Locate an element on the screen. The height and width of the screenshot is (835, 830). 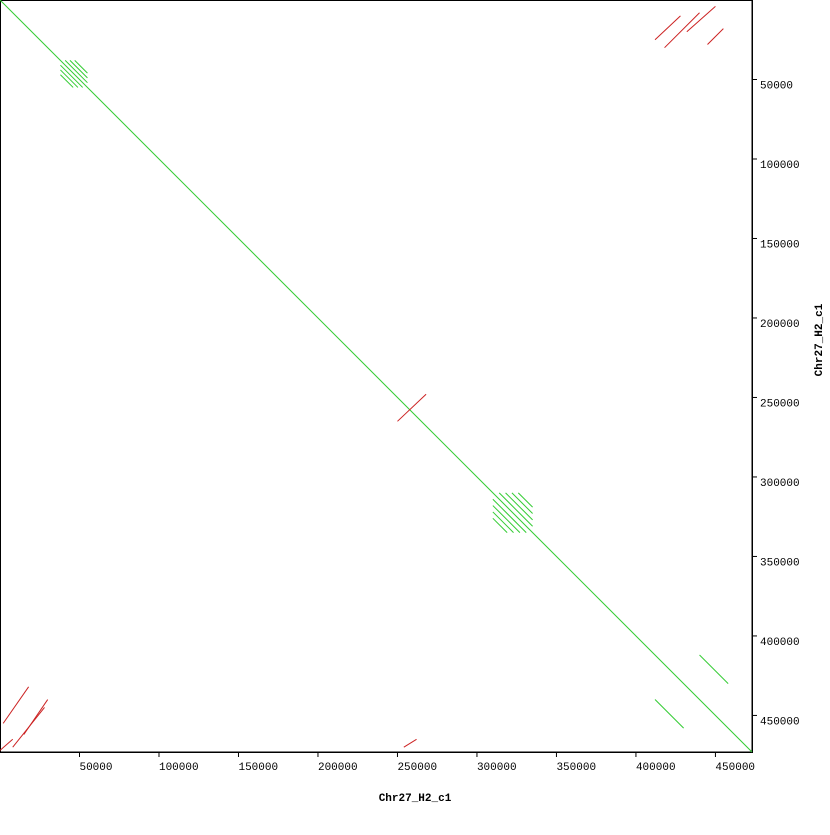
x-tick-label: 300000 is located at coordinates (497, 768).